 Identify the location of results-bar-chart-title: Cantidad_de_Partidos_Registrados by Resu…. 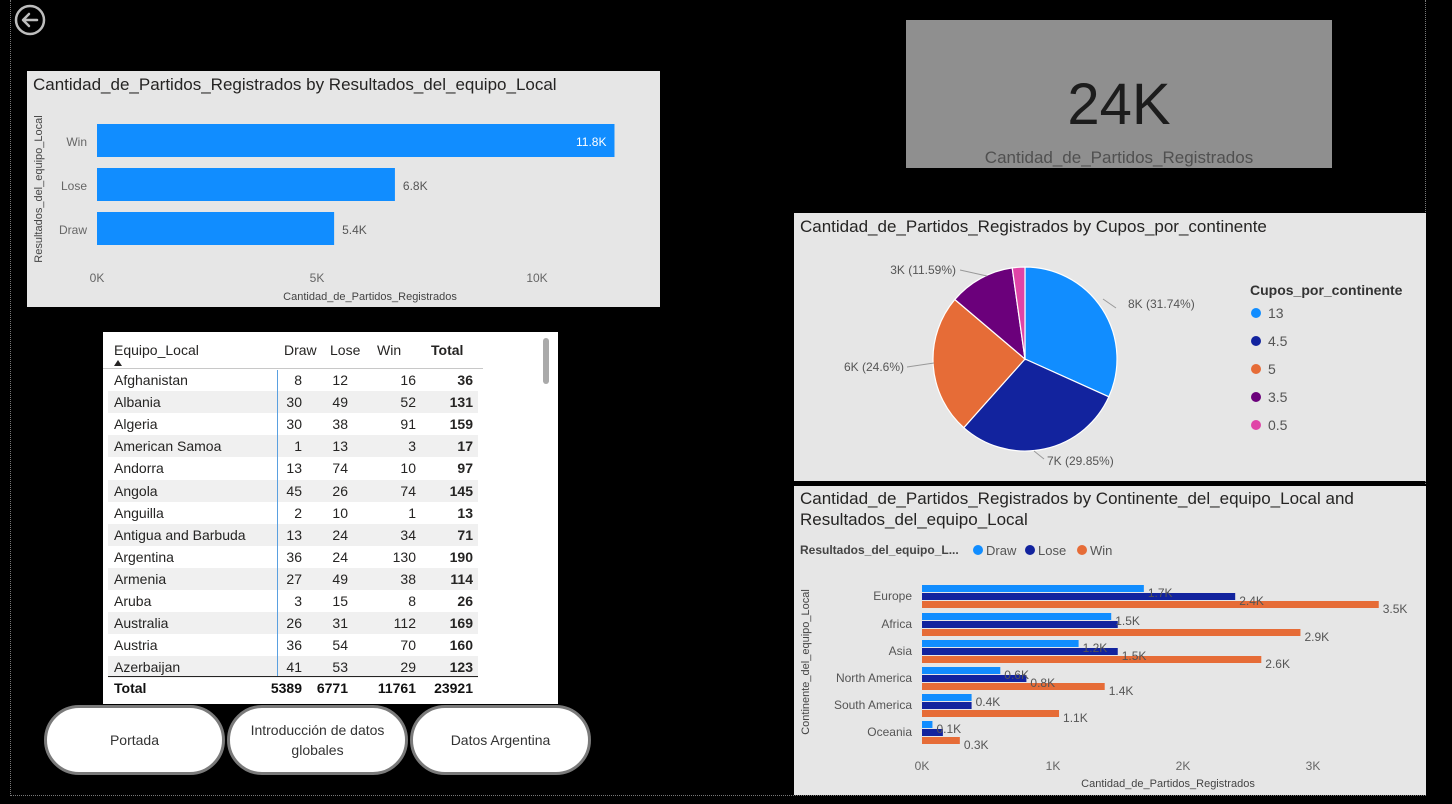
(295, 84).